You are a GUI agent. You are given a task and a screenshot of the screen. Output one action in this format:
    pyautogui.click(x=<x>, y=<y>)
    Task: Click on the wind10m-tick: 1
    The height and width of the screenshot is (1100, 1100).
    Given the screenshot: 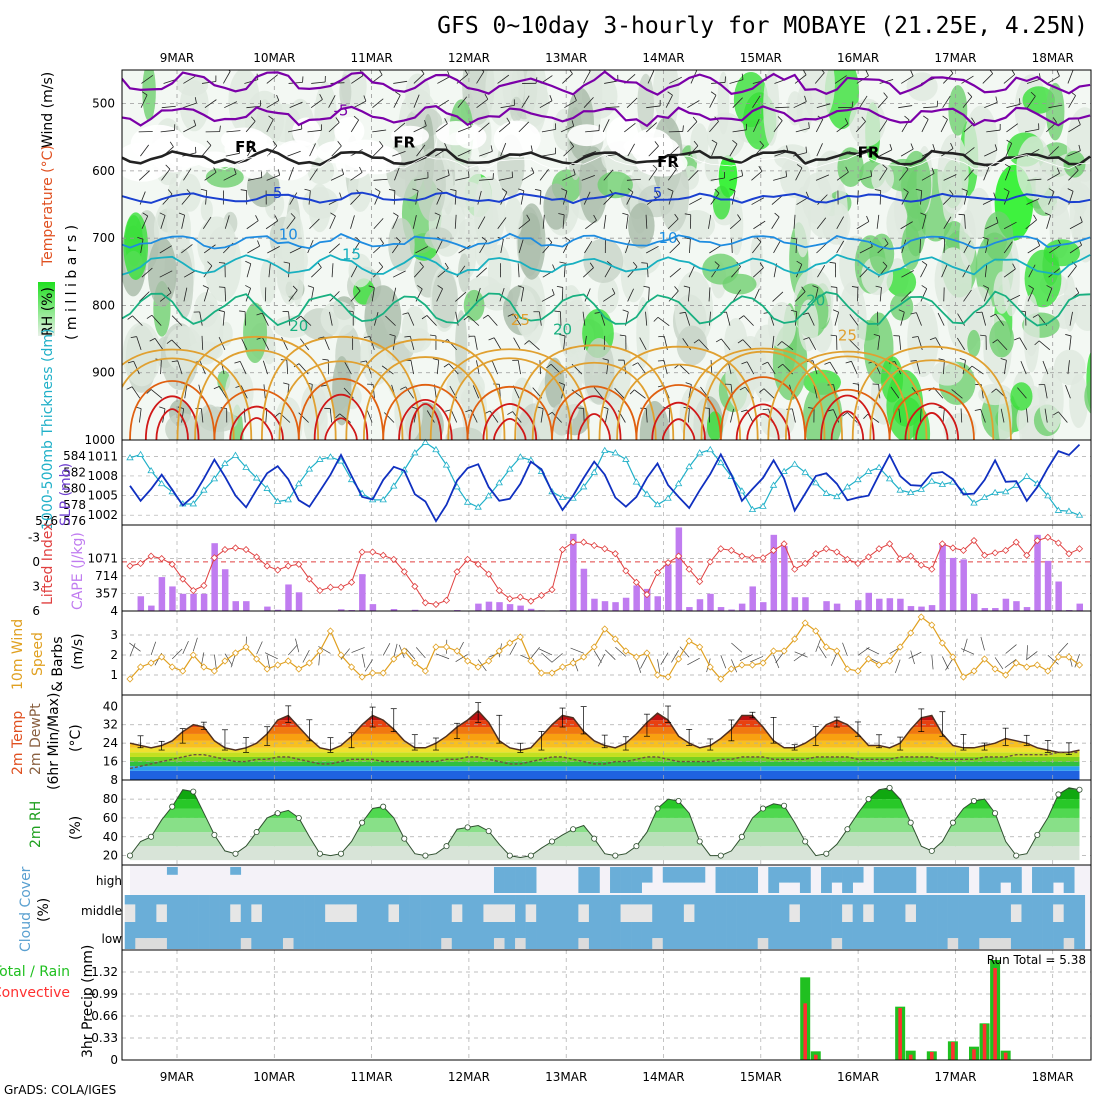 What is the action you would take?
    pyautogui.click(x=114, y=675)
    